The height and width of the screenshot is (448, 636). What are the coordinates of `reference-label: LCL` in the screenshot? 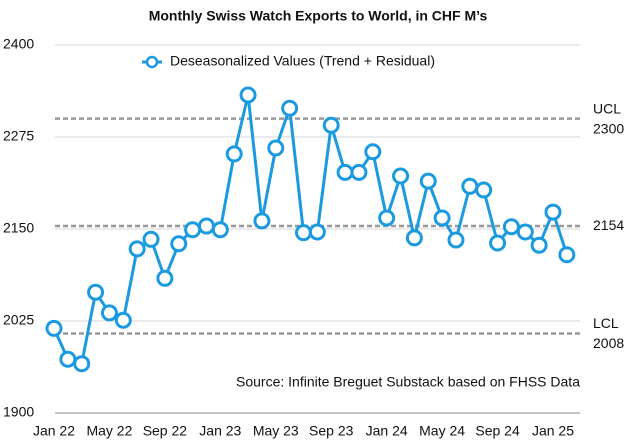 It's located at (606, 323).